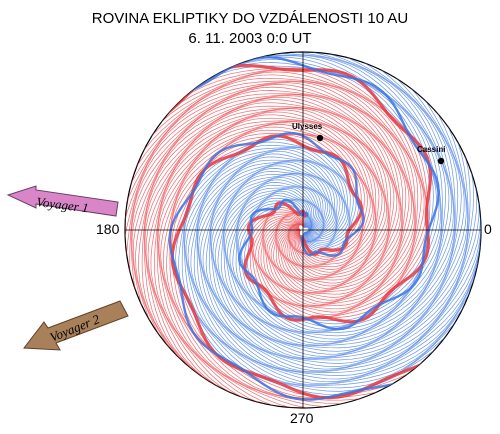 Image resolution: width=500 pixels, height=434 pixels. I want to click on cassini-label: Cassini, so click(431, 149).